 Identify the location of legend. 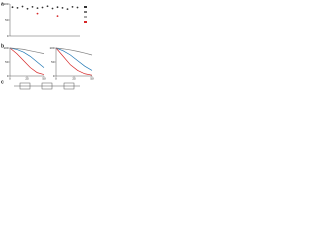
(85, 14).